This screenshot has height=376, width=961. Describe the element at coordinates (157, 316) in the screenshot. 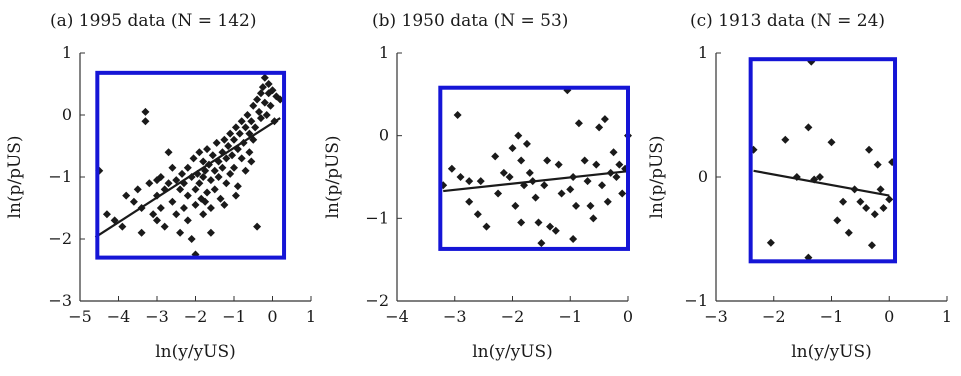

I see `x-tick-label: −3` at that location.